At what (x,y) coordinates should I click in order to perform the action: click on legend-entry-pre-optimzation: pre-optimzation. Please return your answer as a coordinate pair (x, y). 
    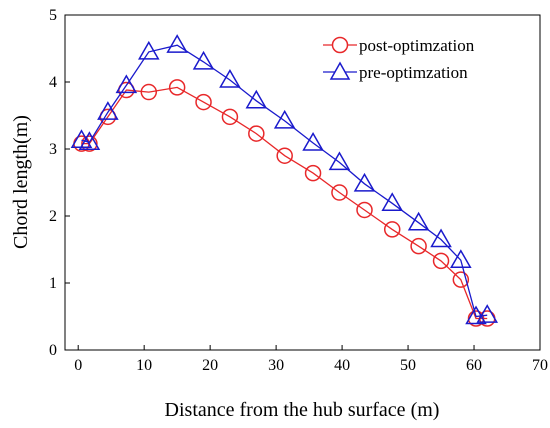
    Looking at the image, I should click on (395, 71).